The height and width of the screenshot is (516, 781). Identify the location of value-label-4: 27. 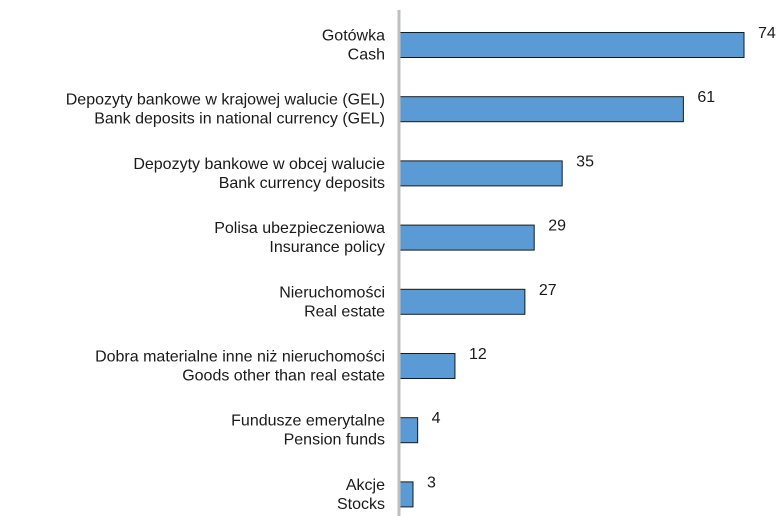
(548, 290).